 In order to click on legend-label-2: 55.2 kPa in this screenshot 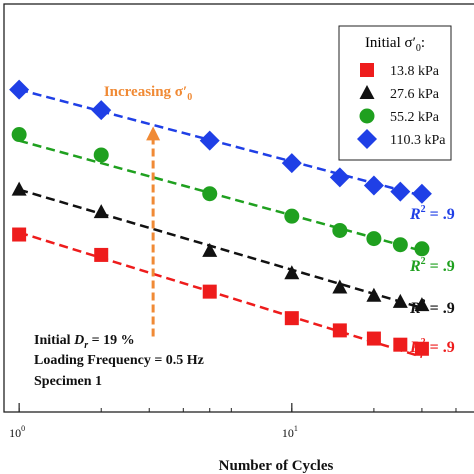, I will do `click(415, 117)`.